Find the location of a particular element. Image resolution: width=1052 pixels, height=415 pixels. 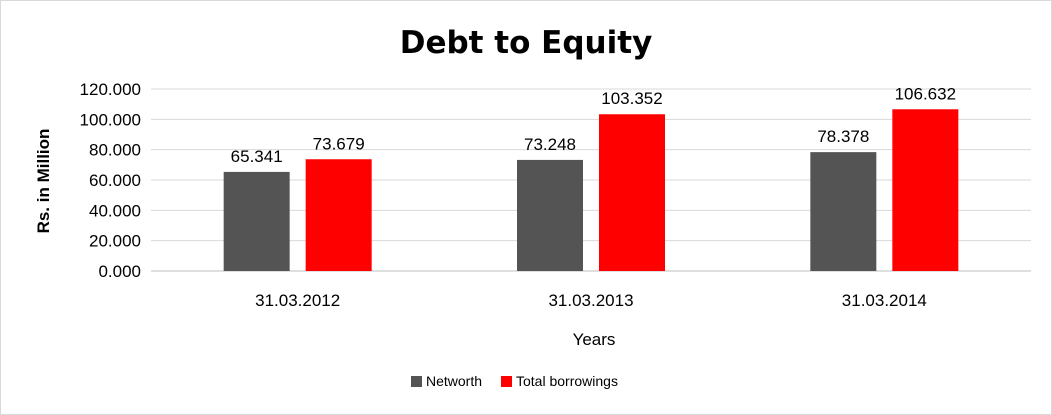

y-tick-label: 80.000 is located at coordinates (115, 150).